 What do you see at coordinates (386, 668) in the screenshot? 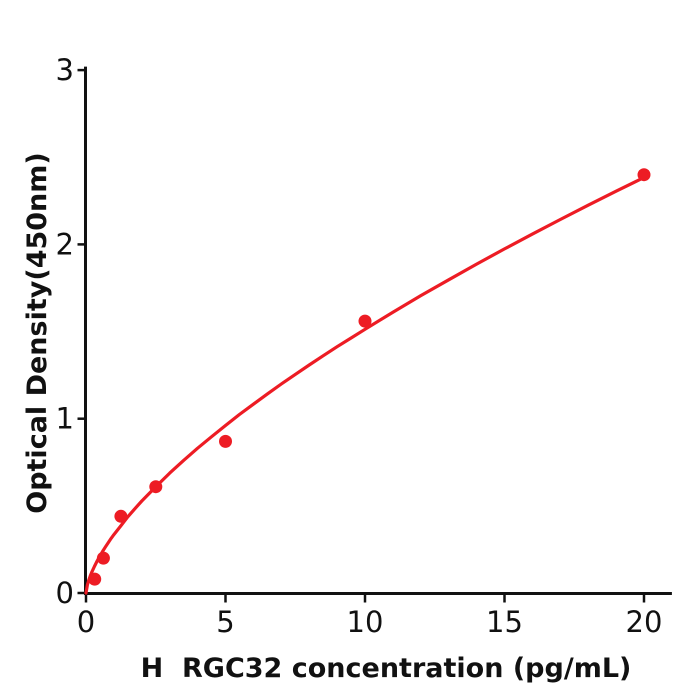
I see `x-axis-label: H RGC32 concentration (pg/mL)` at bounding box center [386, 668].